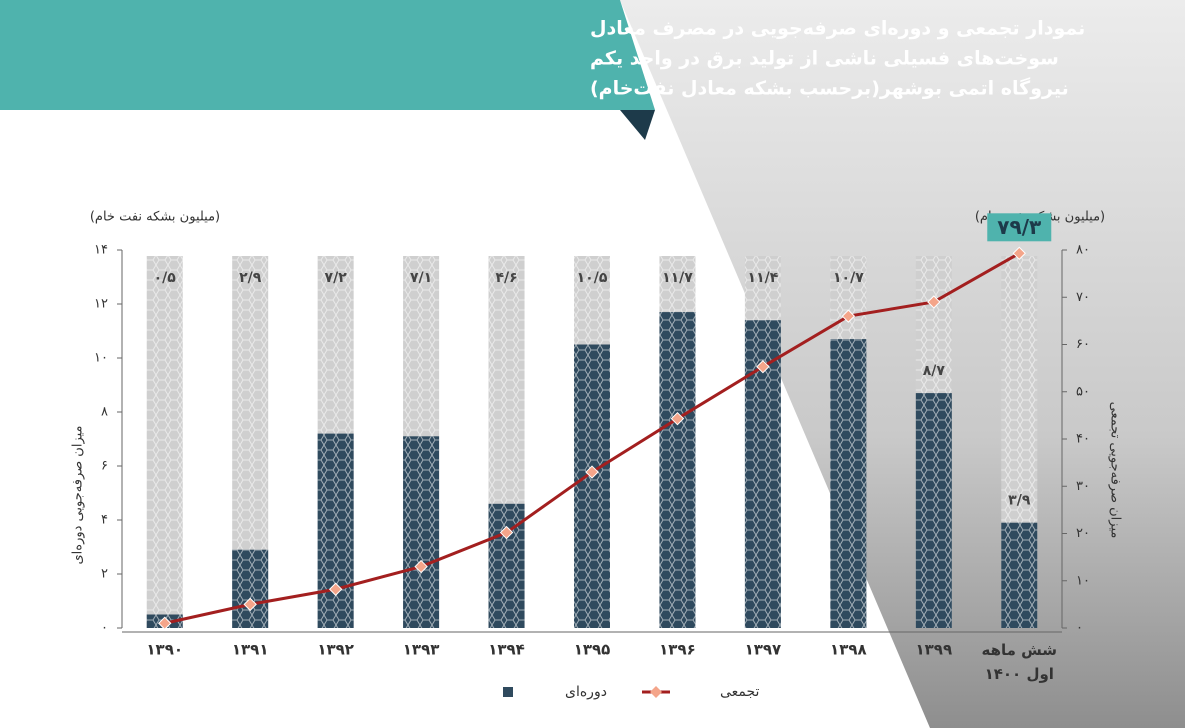  Describe the element at coordinates (1083, 439) in the screenshot. I see `y2-tick-label: ۴۰` at that location.